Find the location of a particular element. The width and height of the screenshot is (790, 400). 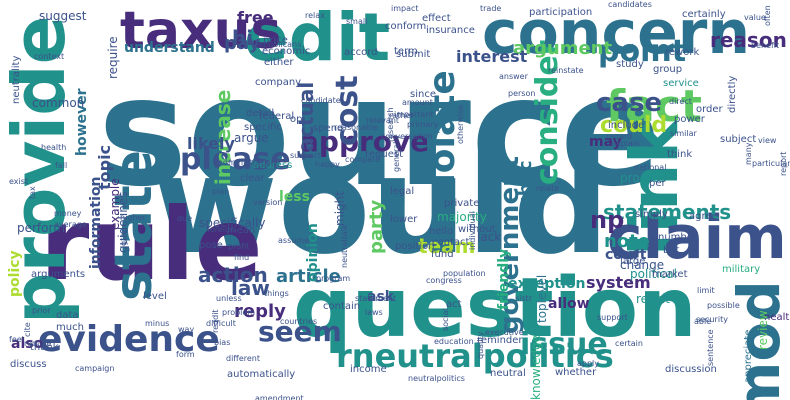

word: amendment is located at coordinates (279, 397).